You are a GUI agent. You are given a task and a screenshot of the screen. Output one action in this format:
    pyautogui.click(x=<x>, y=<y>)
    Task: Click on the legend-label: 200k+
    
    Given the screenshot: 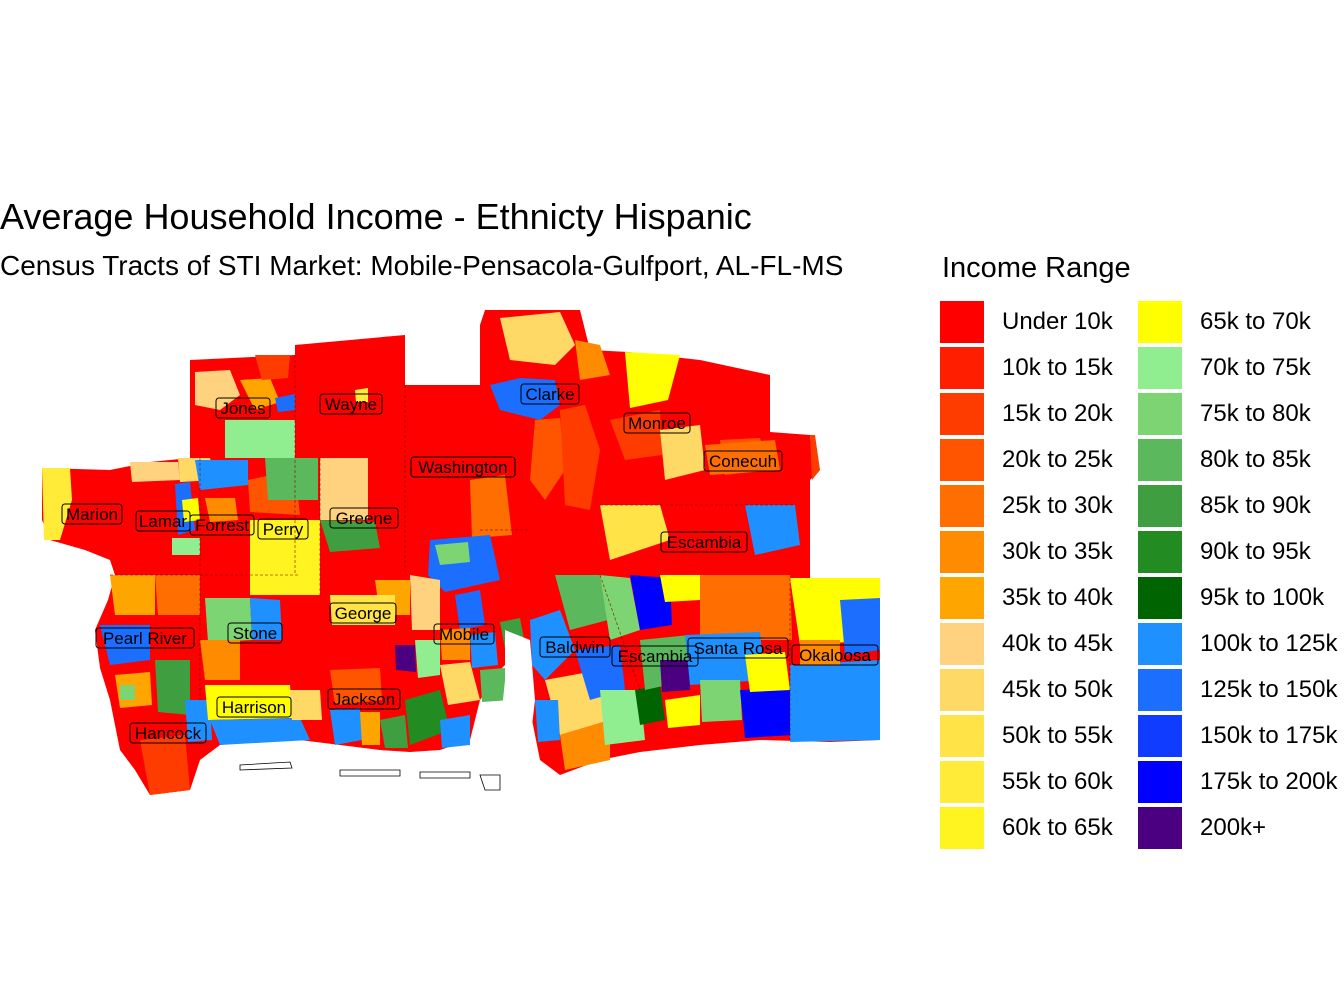 What is the action you would take?
    pyautogui.click(x=1233, y=827)
    